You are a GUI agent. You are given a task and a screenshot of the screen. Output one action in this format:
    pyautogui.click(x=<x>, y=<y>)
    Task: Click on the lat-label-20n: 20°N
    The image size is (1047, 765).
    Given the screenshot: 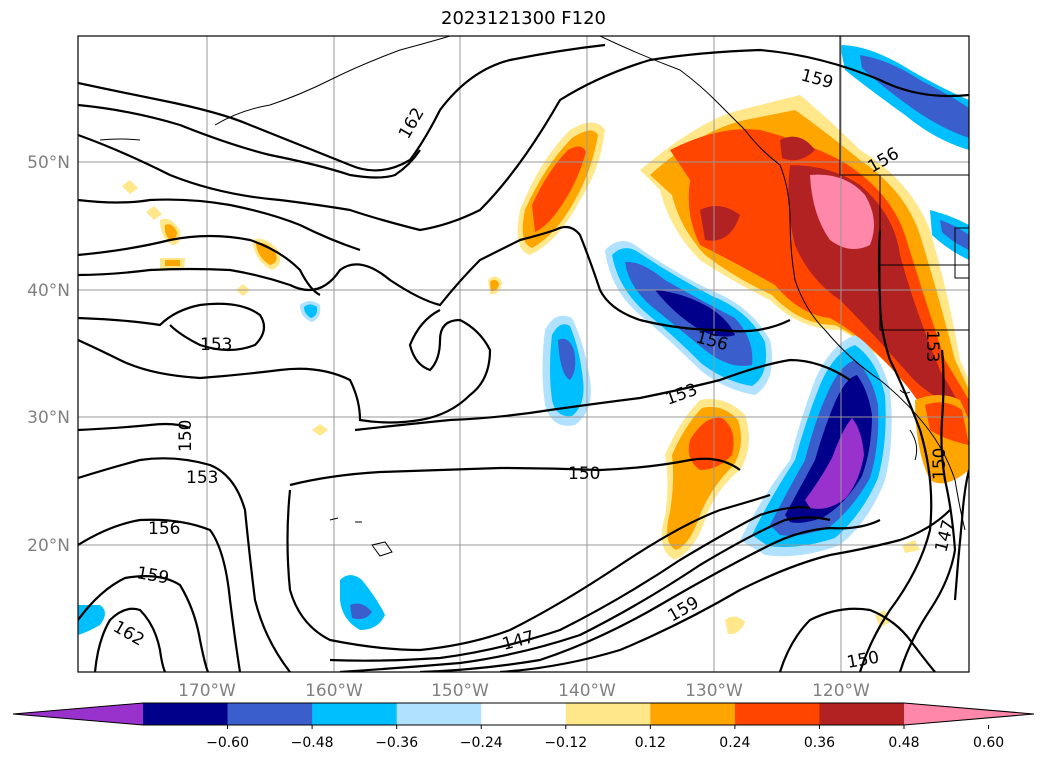 What is the action you would take?
    pyautogui.click(x=48, y=546)
    